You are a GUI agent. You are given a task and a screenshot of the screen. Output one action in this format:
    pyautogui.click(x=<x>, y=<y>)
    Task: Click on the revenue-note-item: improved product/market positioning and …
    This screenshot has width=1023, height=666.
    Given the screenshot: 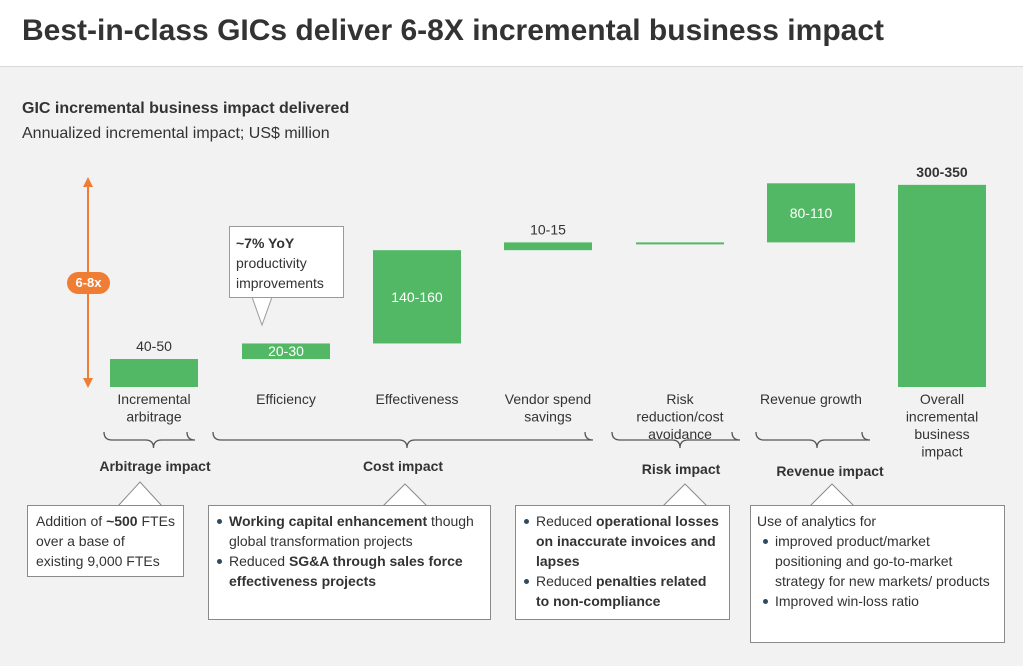 What is the action you would take?
    pyautogui.click(x=879, y=561)
    